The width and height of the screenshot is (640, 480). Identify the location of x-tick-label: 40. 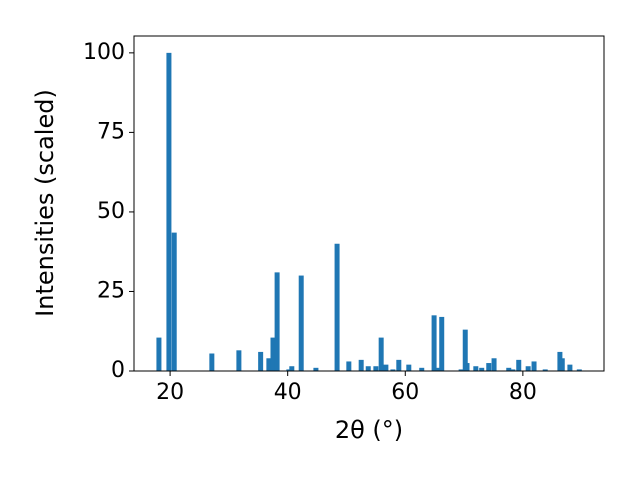
(288, 392).